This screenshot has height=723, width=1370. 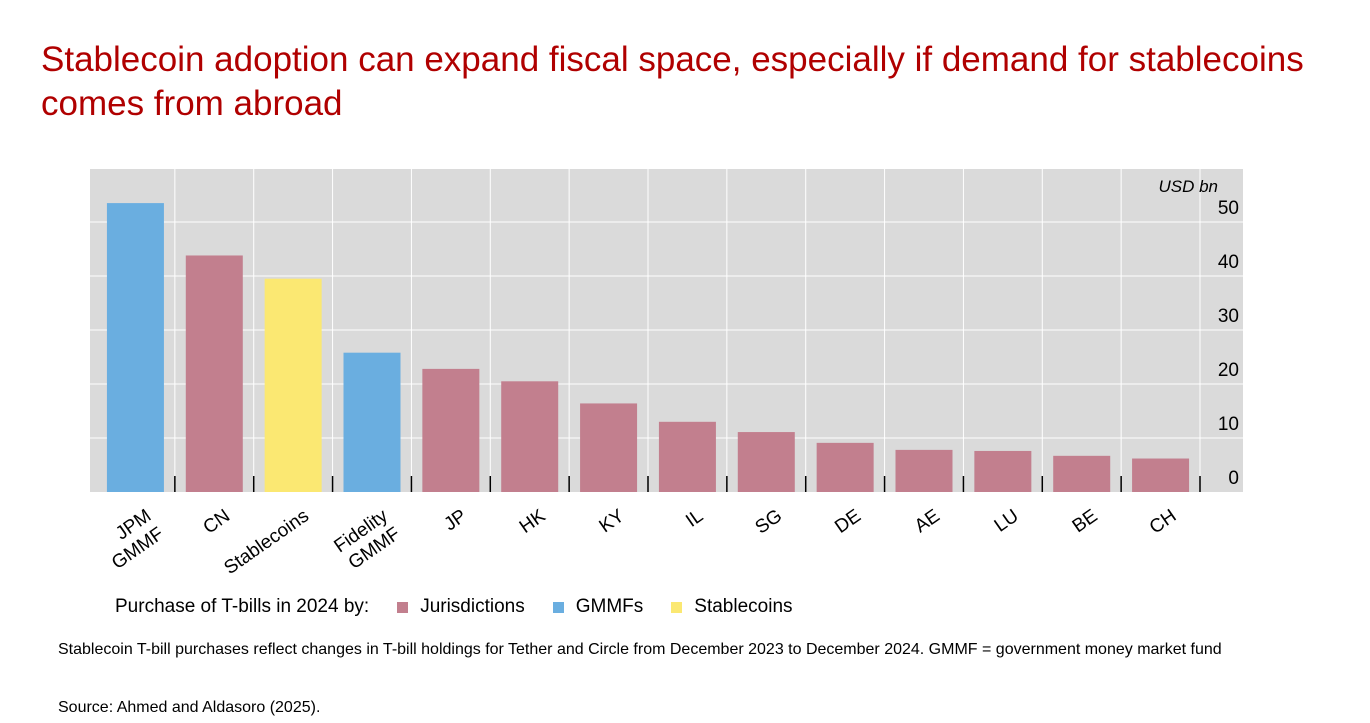 I want to click on x-label-jpm-gmmf: JPMGMMF, so click(x=132, y=539).